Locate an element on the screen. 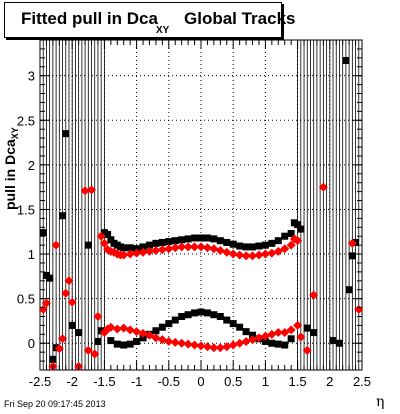 This screenshot has width=400, height=414. x-tick-label: -2.5 is located at coordinates (40, 381).